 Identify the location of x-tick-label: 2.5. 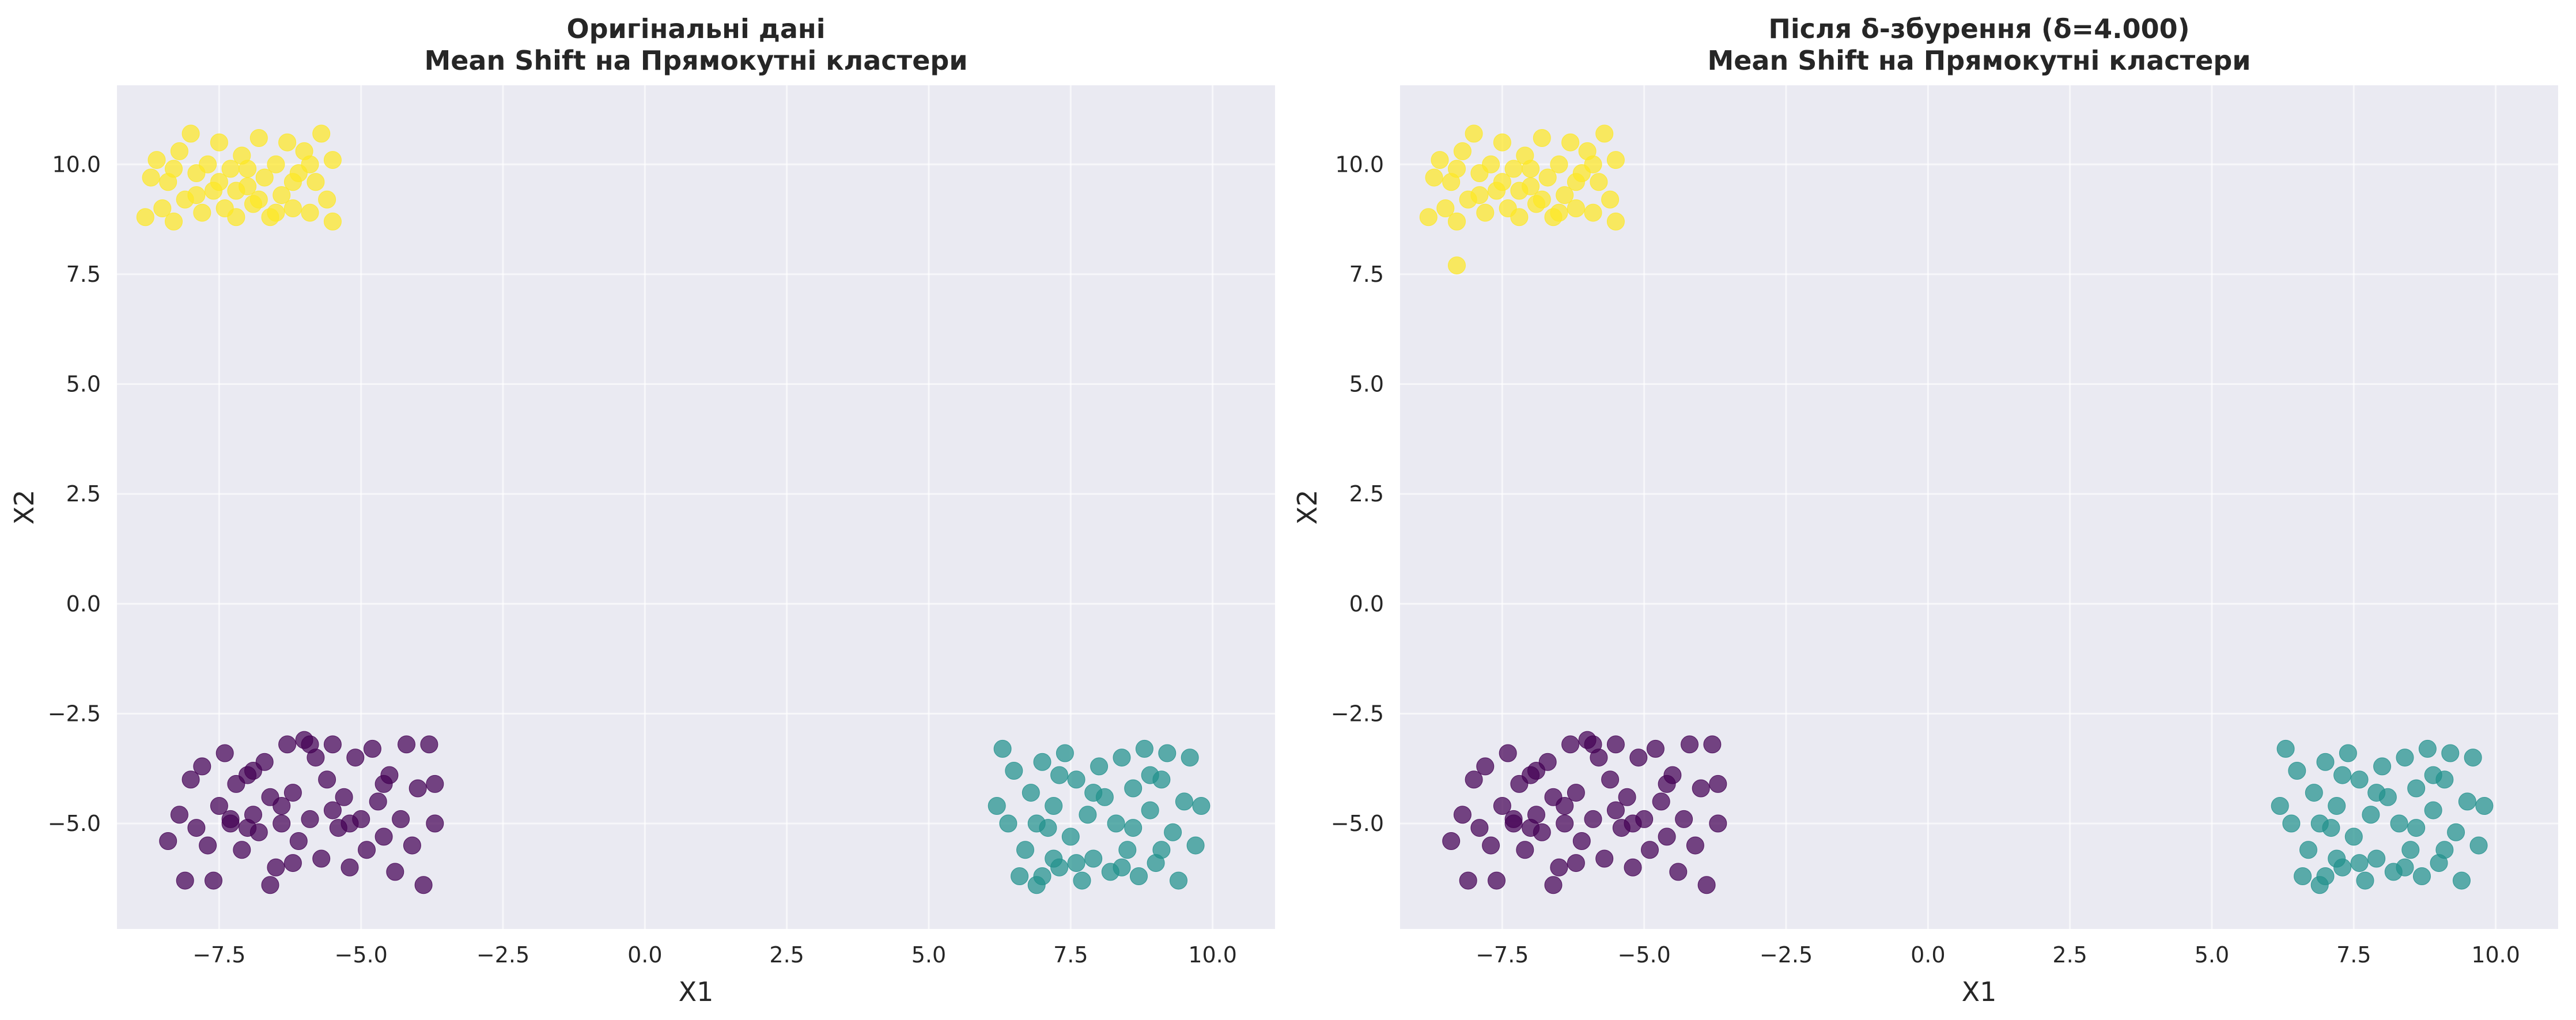
(786, 955).